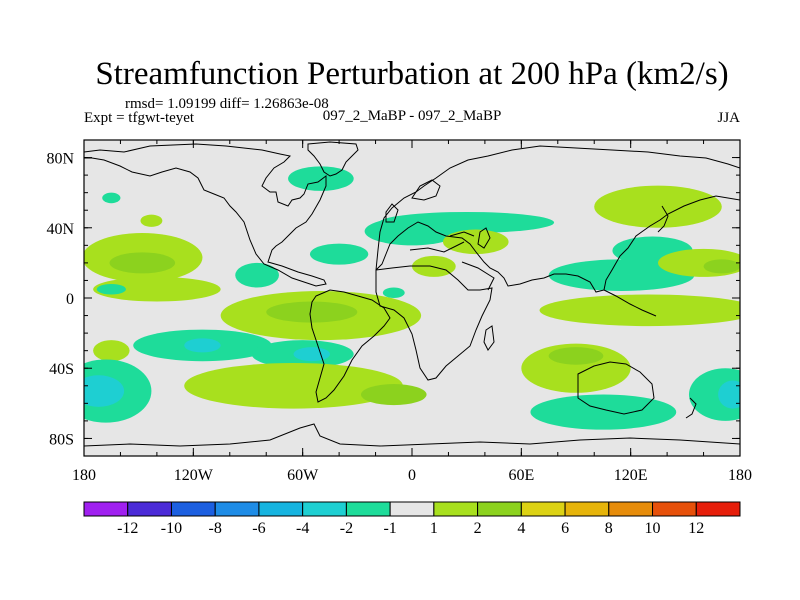 The width and height of the screenshot is (800, 600). Describe the element at coordinates (412, 435) in the screenshot. I see `coastline-antarctica` at that location.